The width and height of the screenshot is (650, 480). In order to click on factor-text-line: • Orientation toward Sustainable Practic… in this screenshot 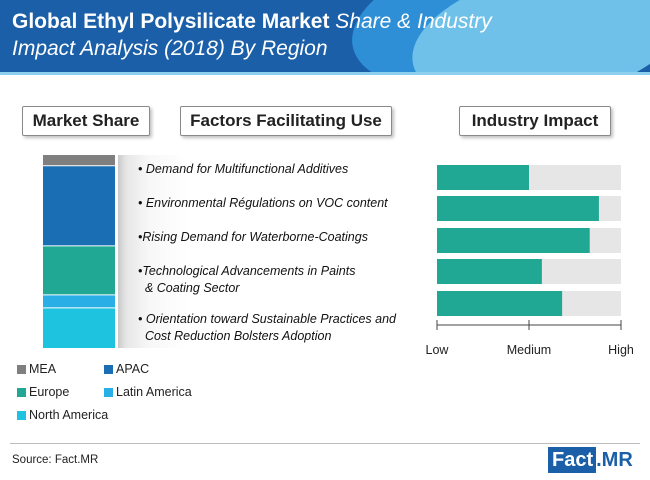, I will do `click(267, 319)`.